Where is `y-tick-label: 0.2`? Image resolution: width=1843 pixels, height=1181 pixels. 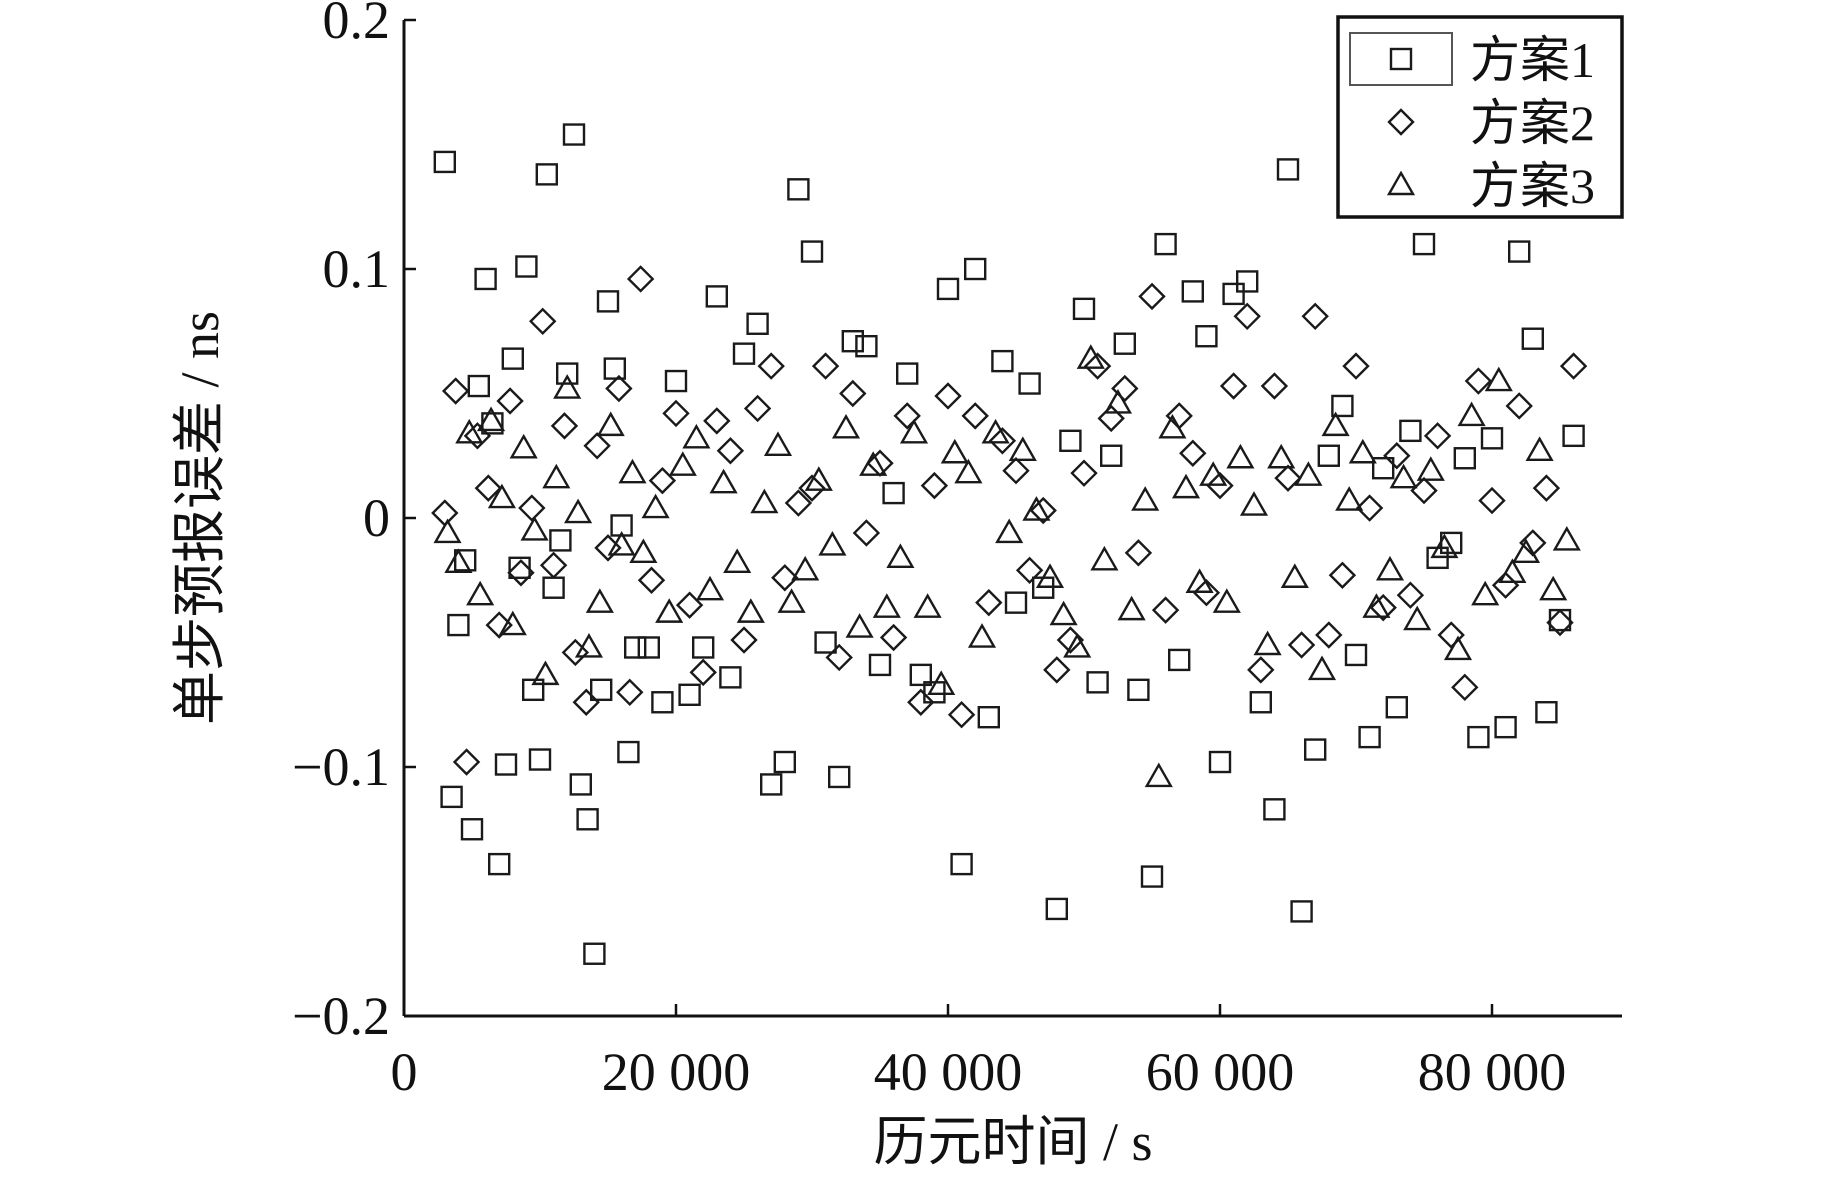 y-tick-label: 0.2 is located at coordinates (357, 25).